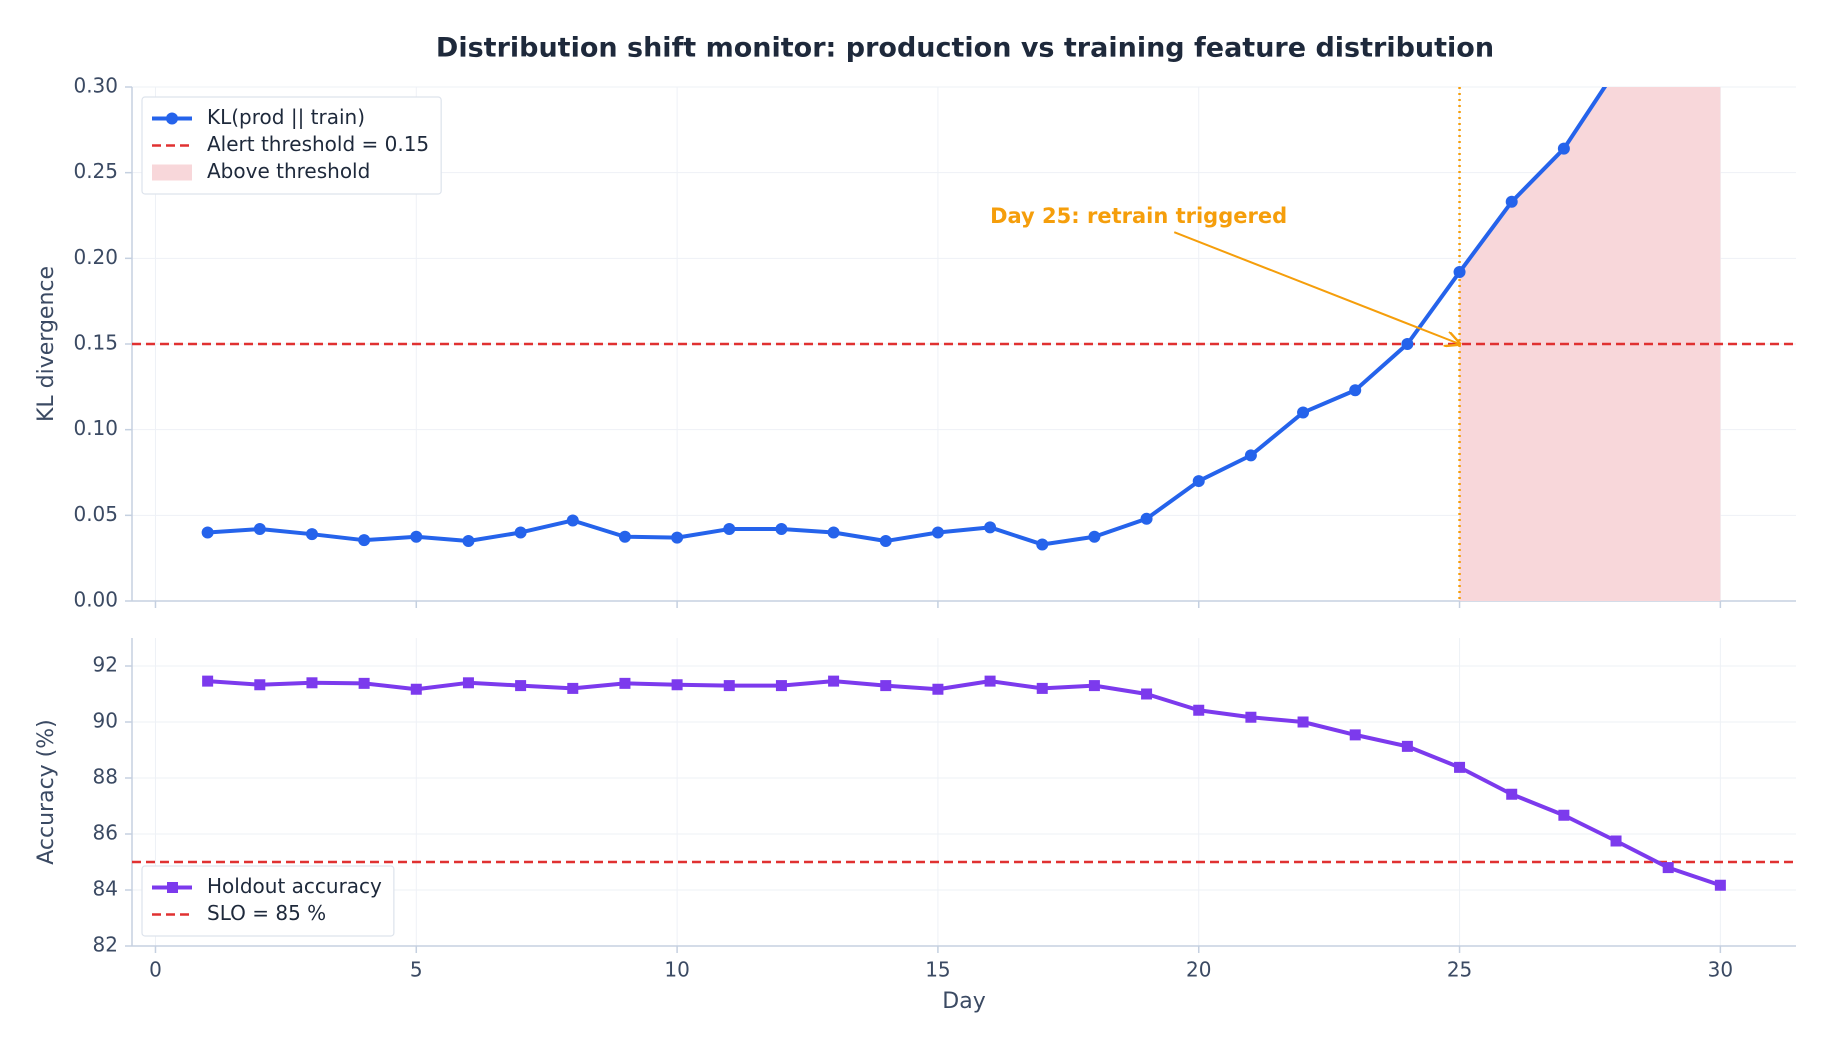 The image size is (1825, 1046). What do you see at coordinates (1198, 970) in the screenshot?
I see `x-tick-label: 20` at bounding box center [1198, 970].